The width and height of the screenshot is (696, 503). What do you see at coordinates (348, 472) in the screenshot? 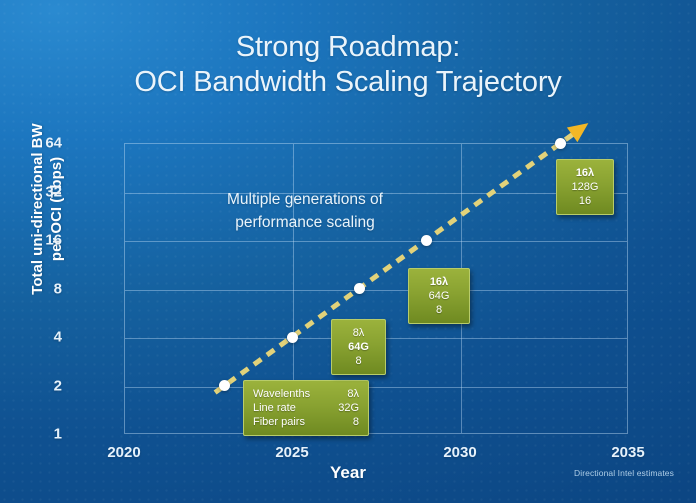
I see `x-axis-title: Year` at bounding box center [348, 472].